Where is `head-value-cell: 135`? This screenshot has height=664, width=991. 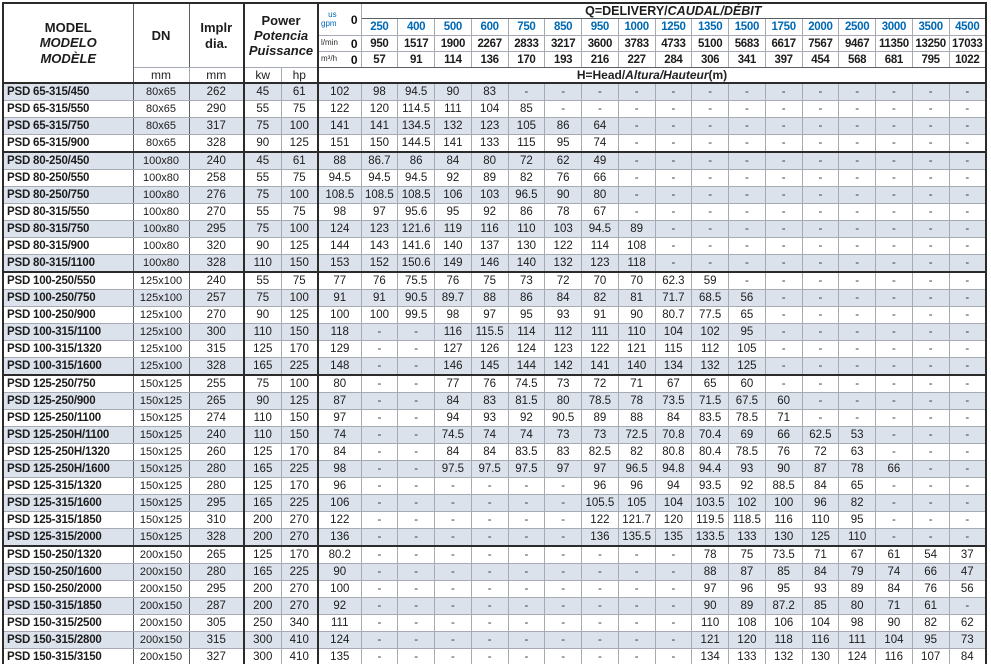 head-value-cell: 135 is located at coordinates (673, 537).